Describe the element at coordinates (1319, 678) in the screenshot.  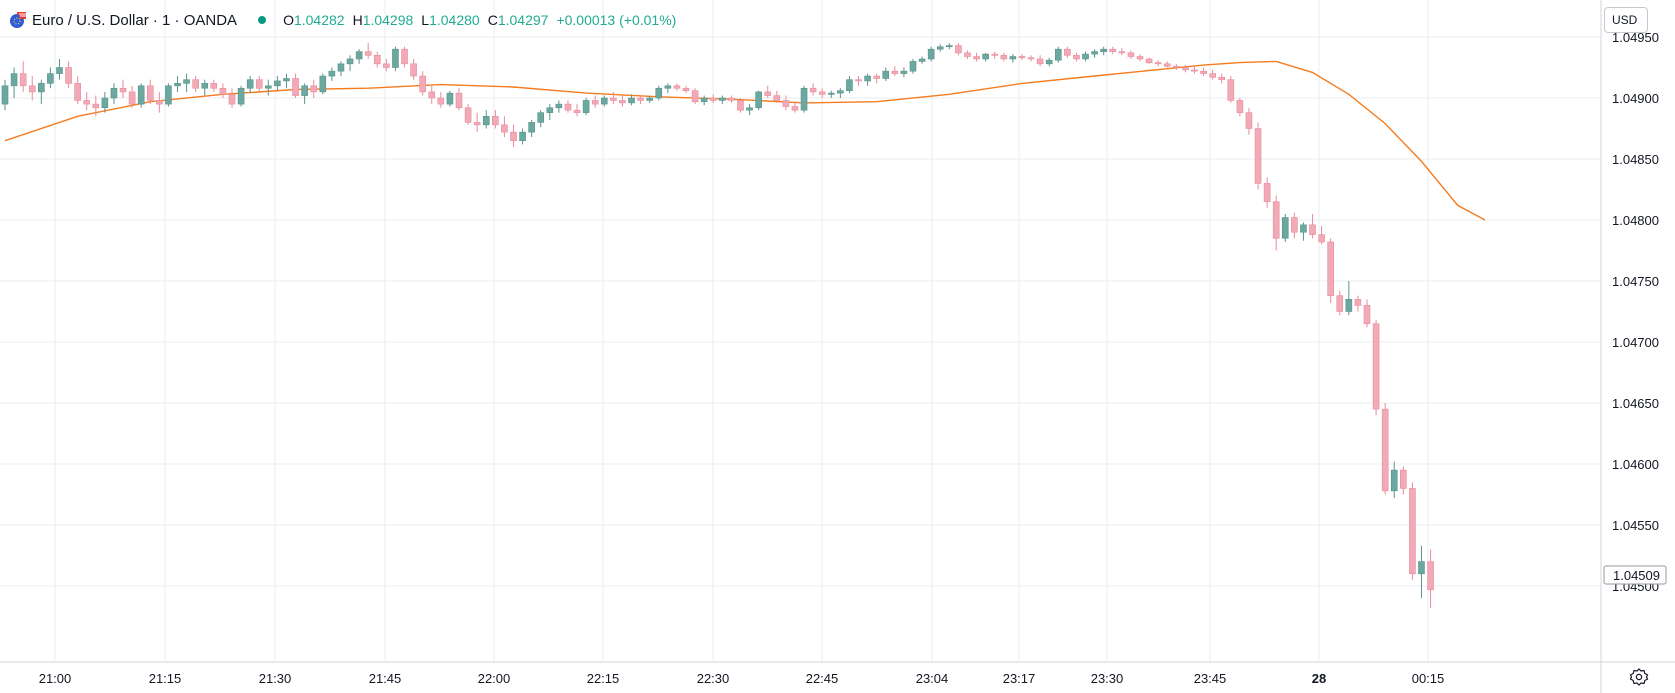
I see `time-tick-label: 28` at that location.